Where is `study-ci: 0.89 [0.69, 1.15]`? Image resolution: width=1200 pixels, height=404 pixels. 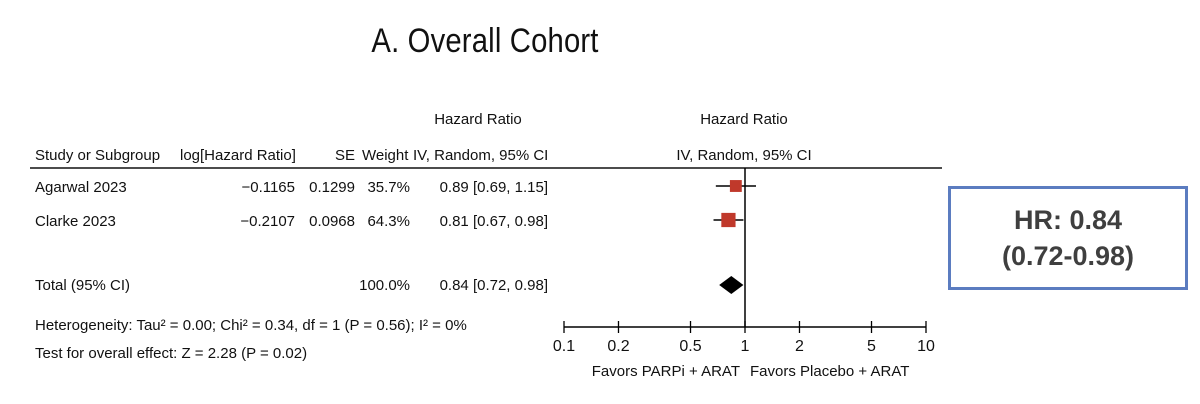
study-ci: 0.89 [0.69, 1.15] is located at coordinates (494, 187).